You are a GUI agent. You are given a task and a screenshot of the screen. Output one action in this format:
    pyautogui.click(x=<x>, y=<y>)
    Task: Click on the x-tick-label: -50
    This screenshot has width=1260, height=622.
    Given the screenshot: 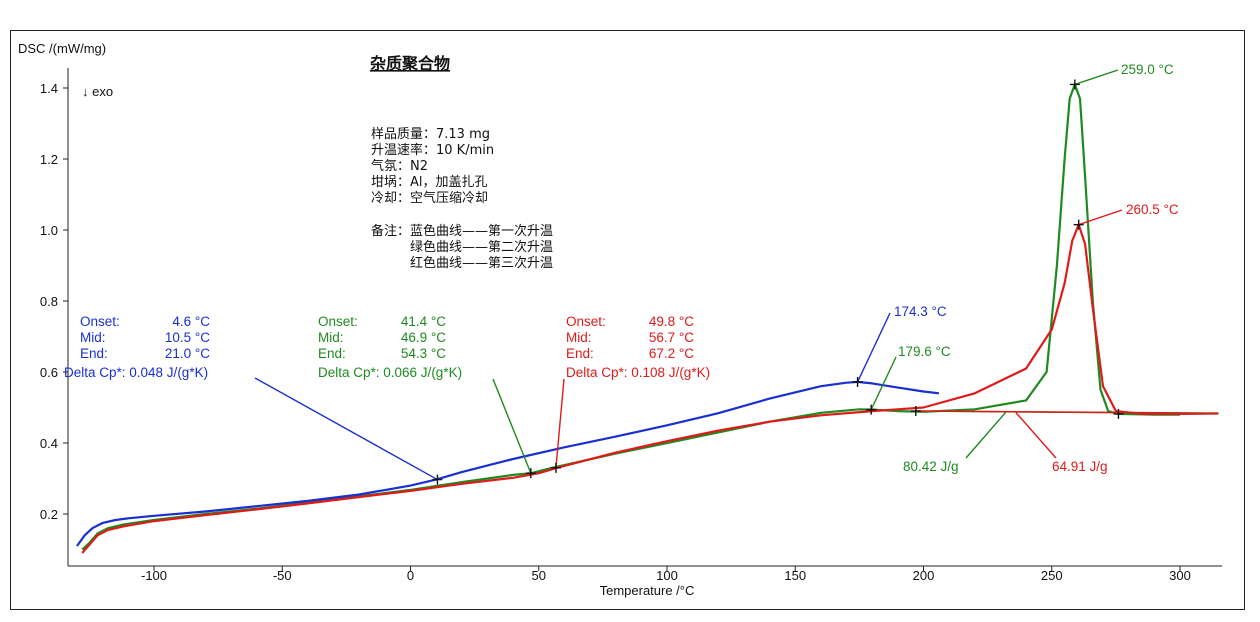 What is the action you would take?
    pyautogui.click(x=282, y=575)
    